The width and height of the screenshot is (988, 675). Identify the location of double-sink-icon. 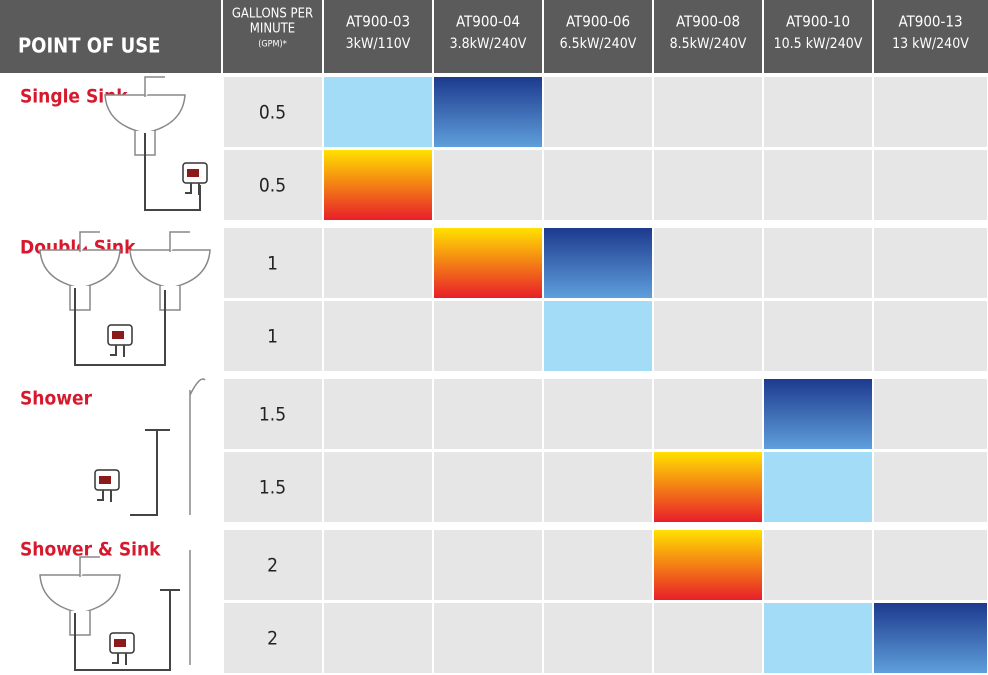
(125, 298).